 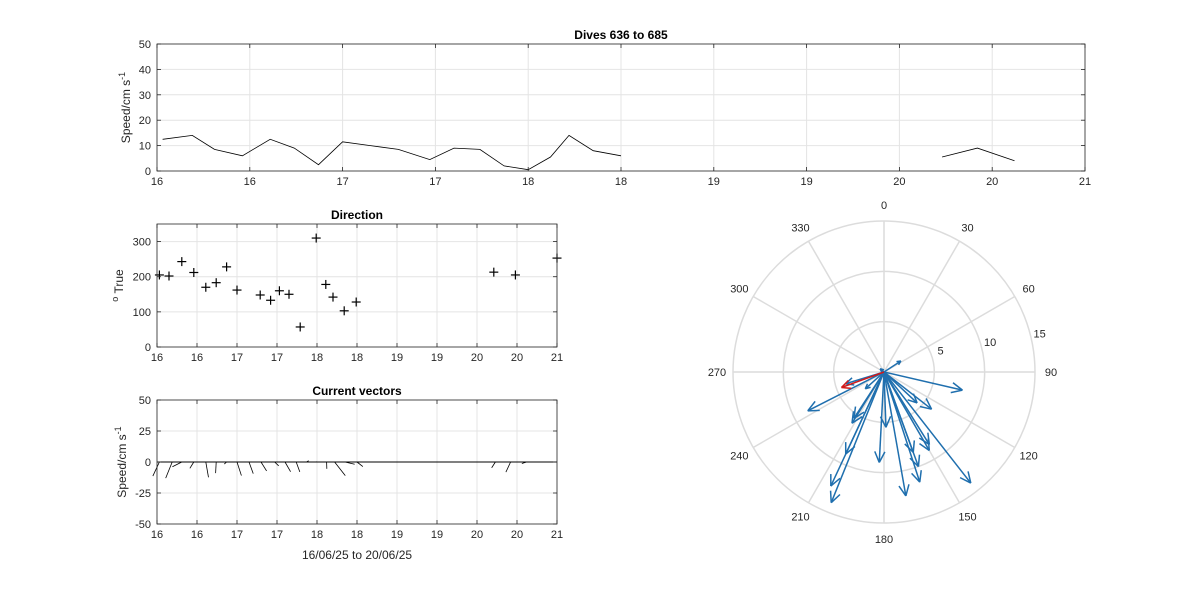 What do you see at coordinates (157, 182) in the screenshot?
I see `x-tick-label: 16` at bounding box center [157, 182].